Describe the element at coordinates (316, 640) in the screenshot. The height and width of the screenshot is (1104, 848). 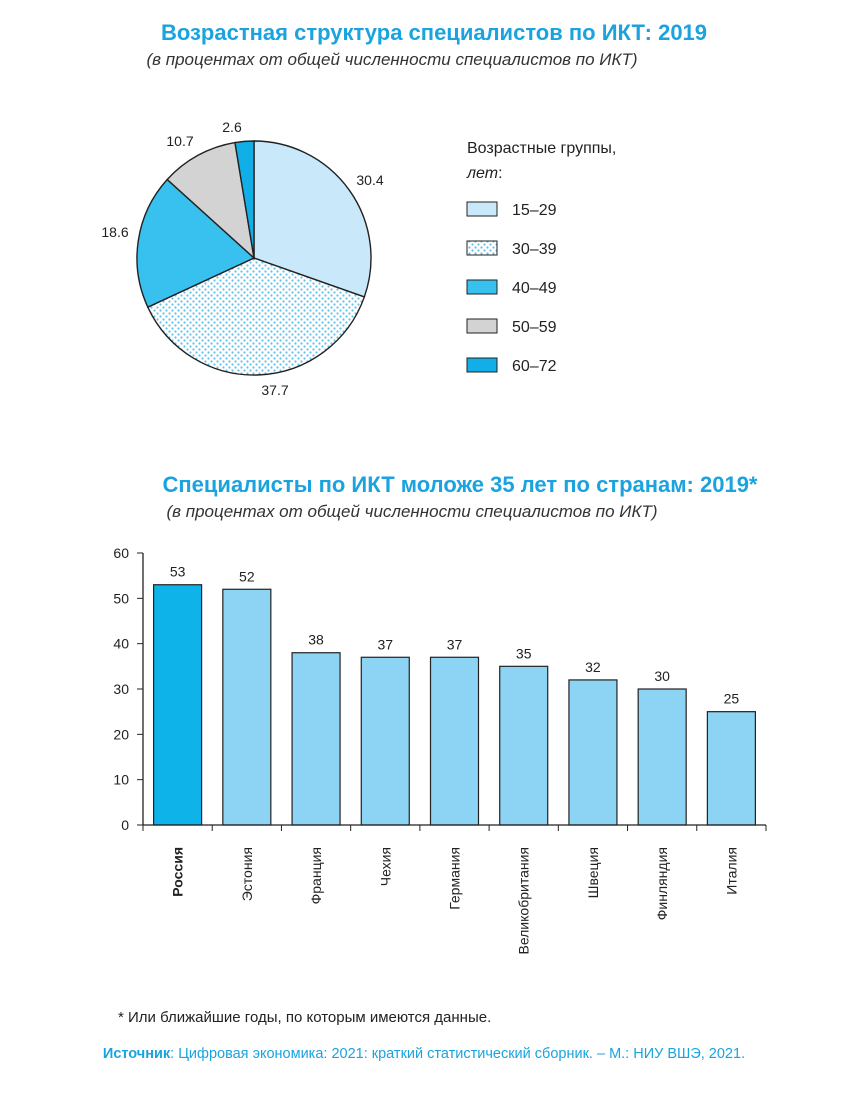
I see `bar-value-label: 38` at that location.